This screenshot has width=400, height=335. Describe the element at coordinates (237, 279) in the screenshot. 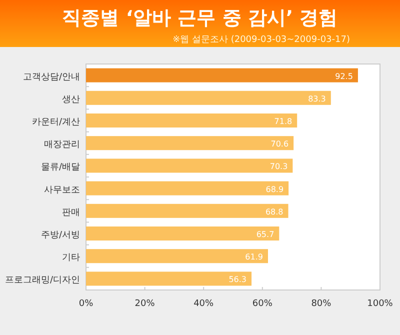

I see `data-label: 56.3` at that location.